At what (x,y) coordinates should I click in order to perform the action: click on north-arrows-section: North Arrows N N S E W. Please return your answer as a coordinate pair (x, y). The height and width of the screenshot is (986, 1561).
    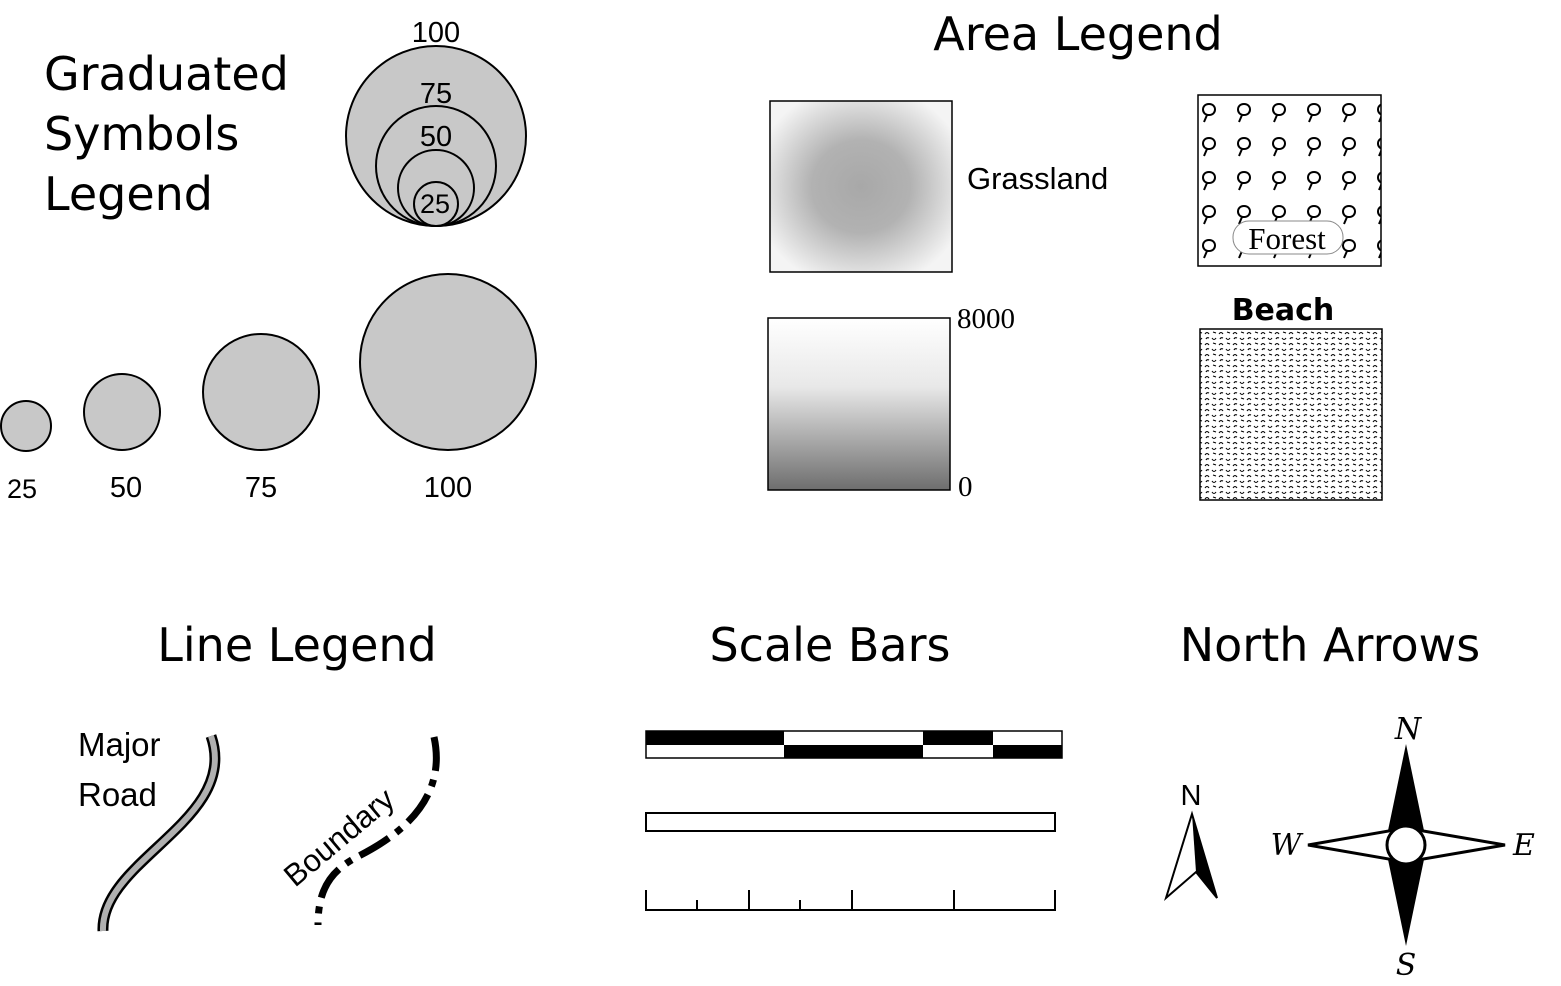
    Looking at the image, I should click on (1349, 800).